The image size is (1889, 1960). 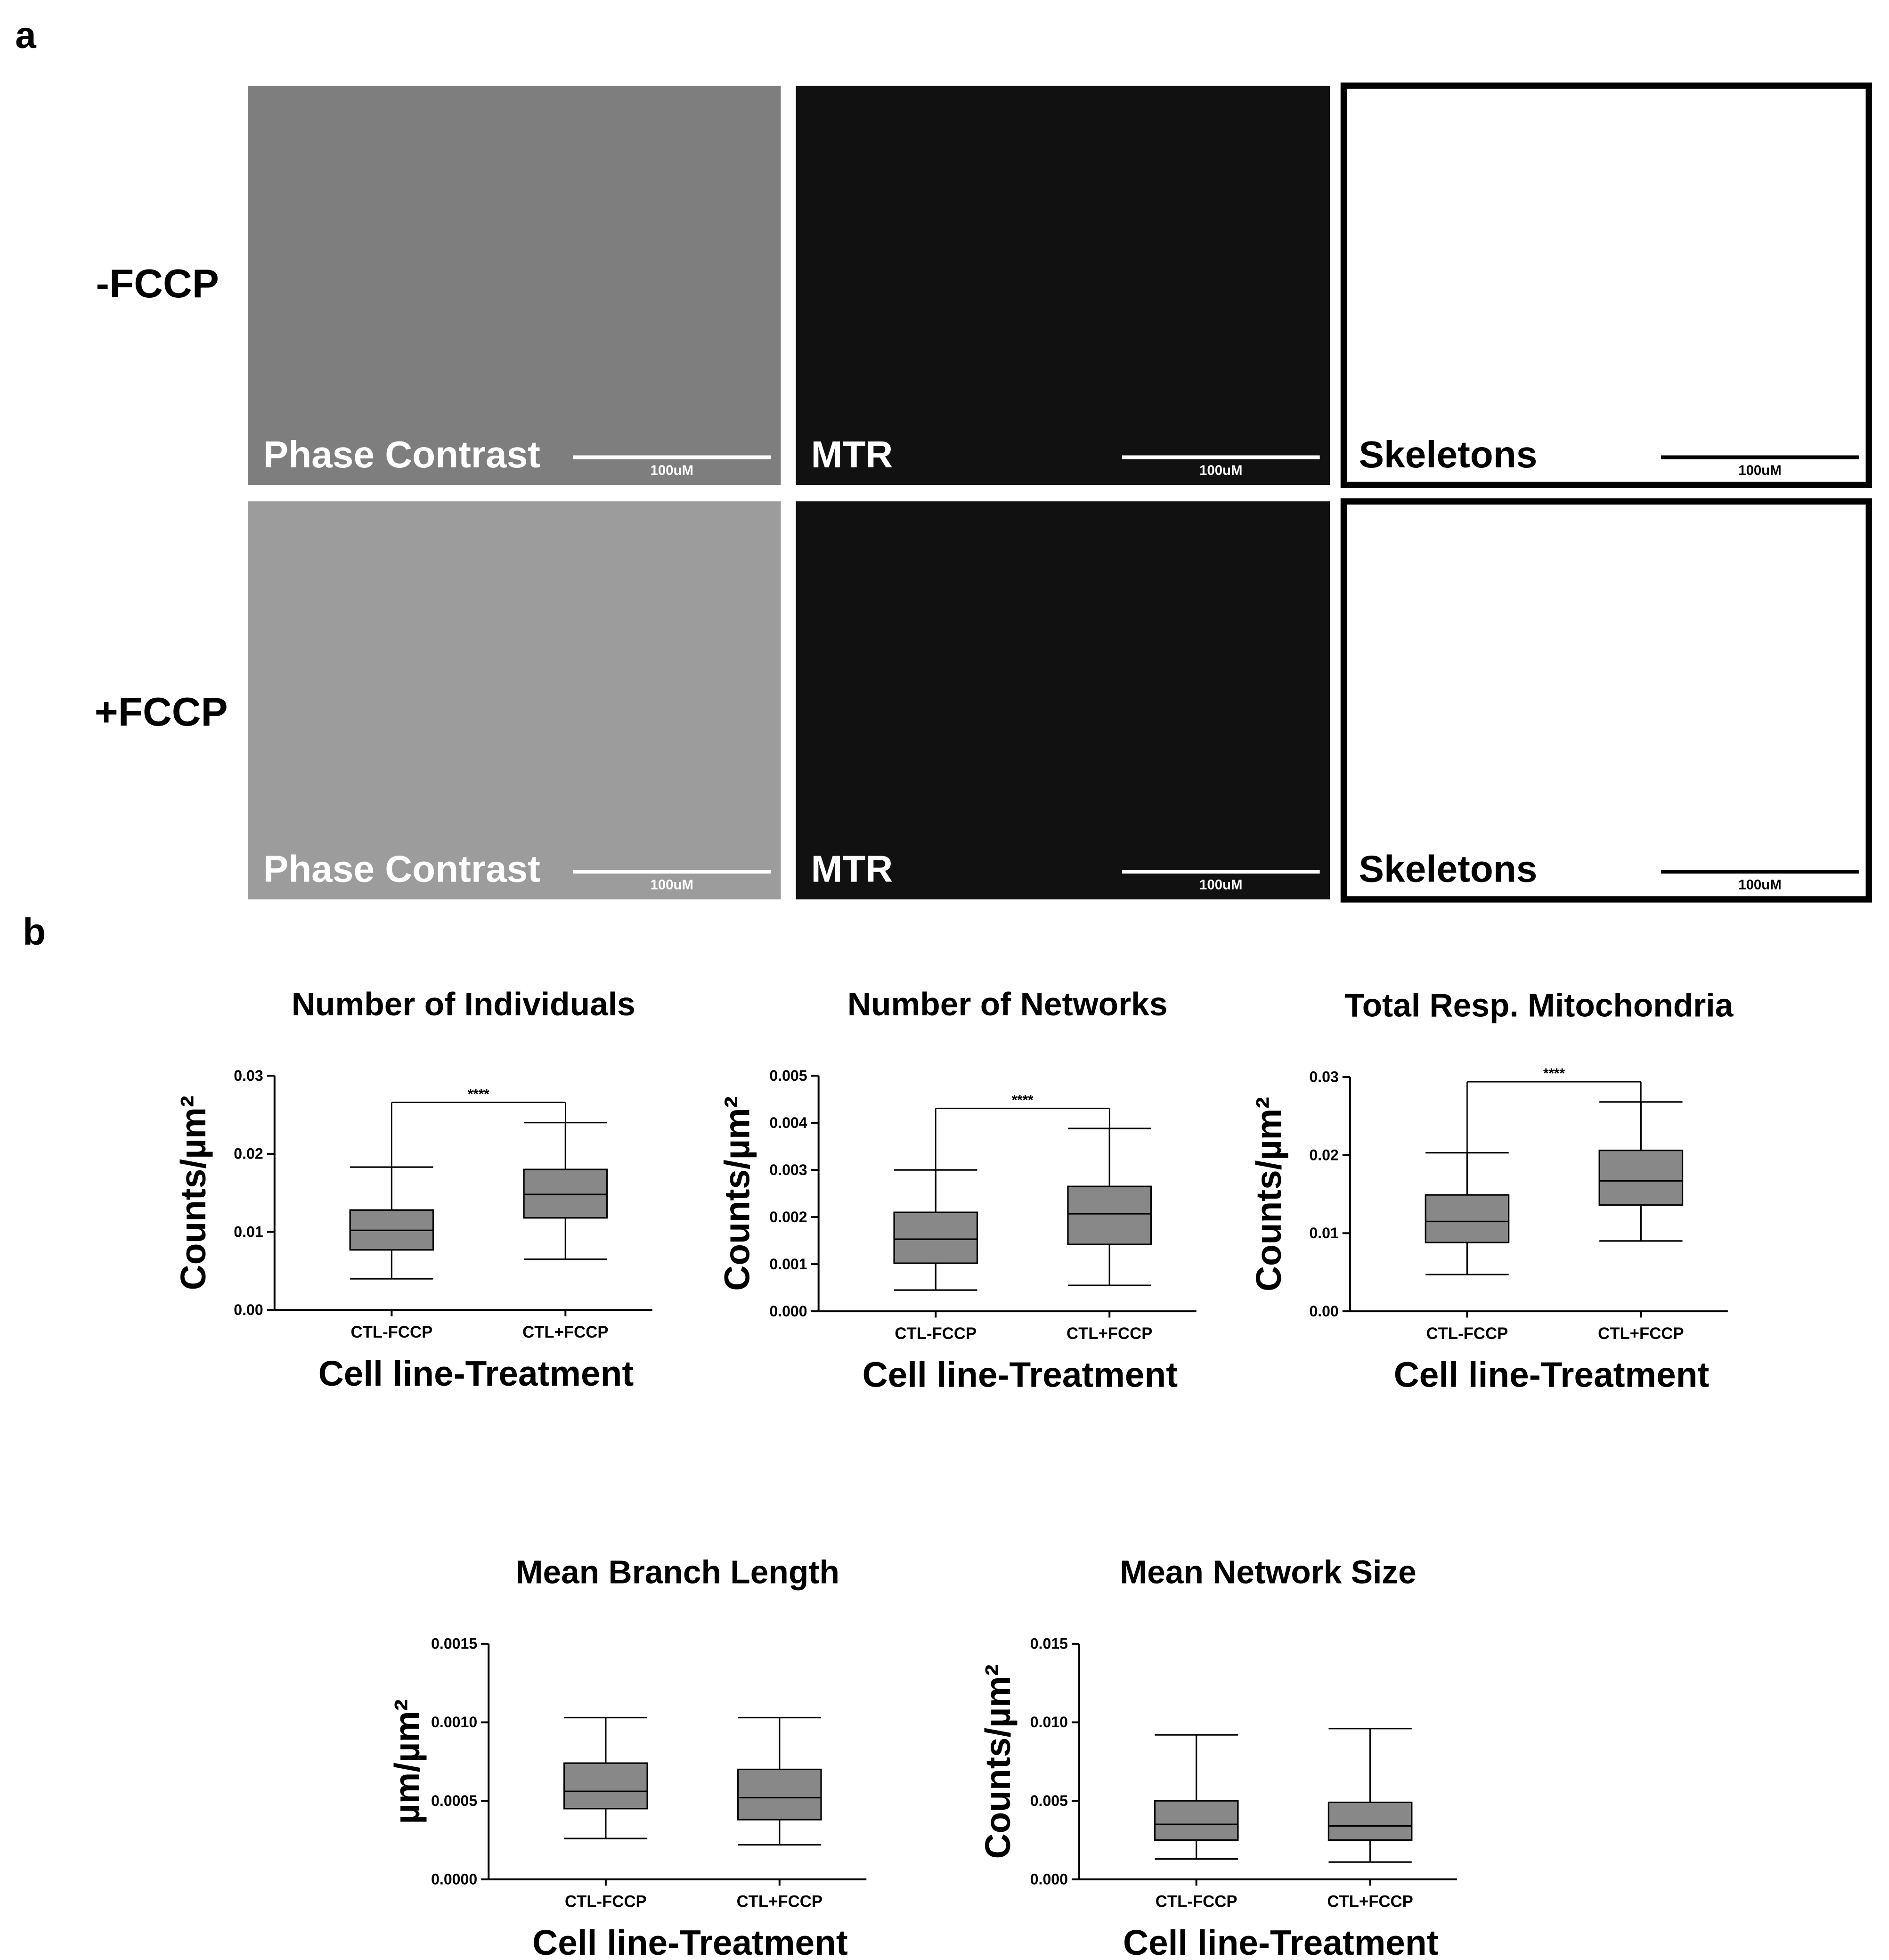 I want to click on y-tick-label: 0.010, so click(x=1049, y=1722).